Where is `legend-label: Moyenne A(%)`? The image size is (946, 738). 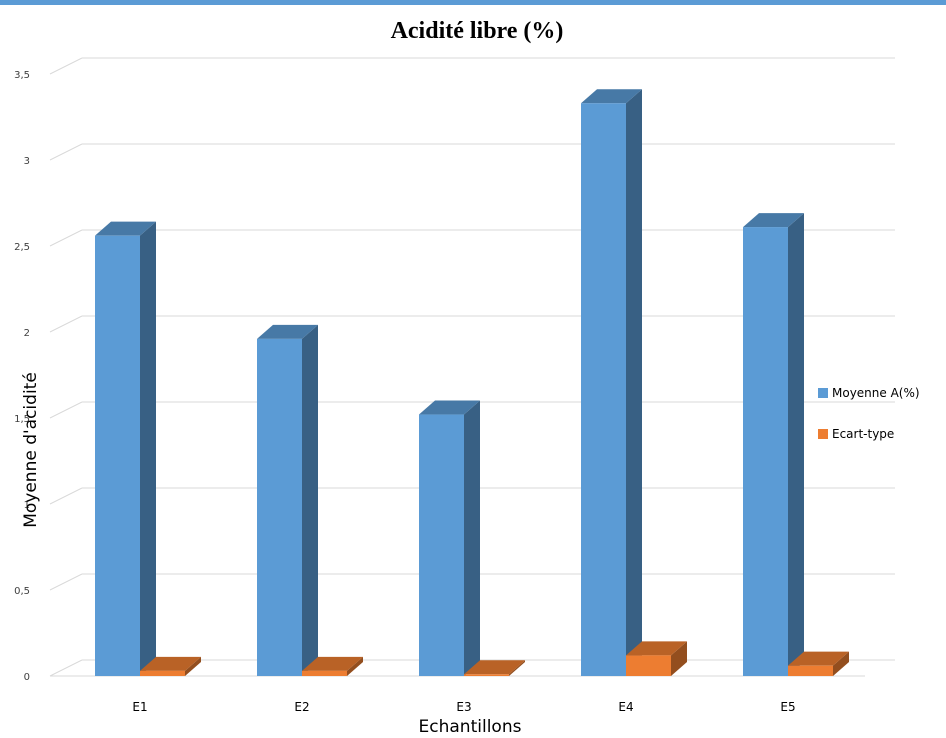 legend-label: Moyenne A(%) is located at coordinates (876, 393).